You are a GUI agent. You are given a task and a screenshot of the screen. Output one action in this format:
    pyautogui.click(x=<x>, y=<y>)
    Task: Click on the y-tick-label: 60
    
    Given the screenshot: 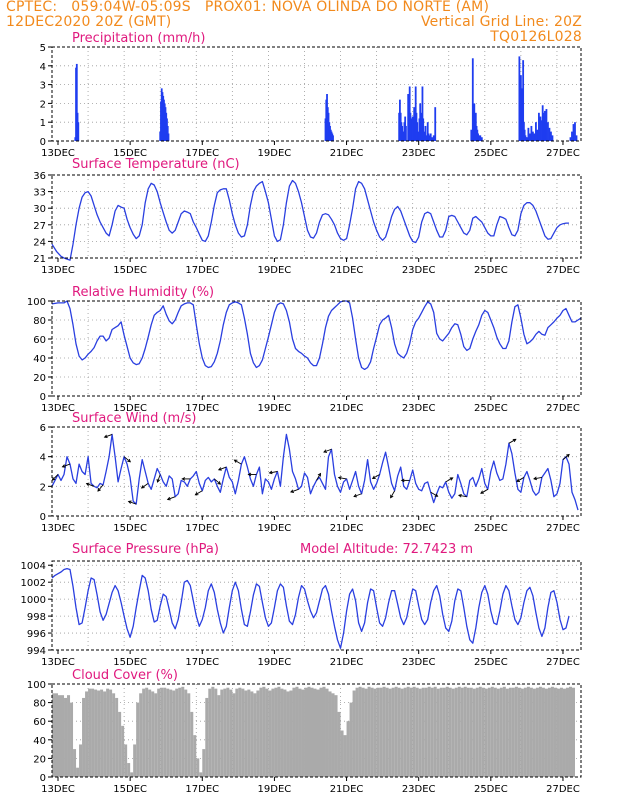 What is the action you would take?
    pyautogui.click(x=39, y=722)
    